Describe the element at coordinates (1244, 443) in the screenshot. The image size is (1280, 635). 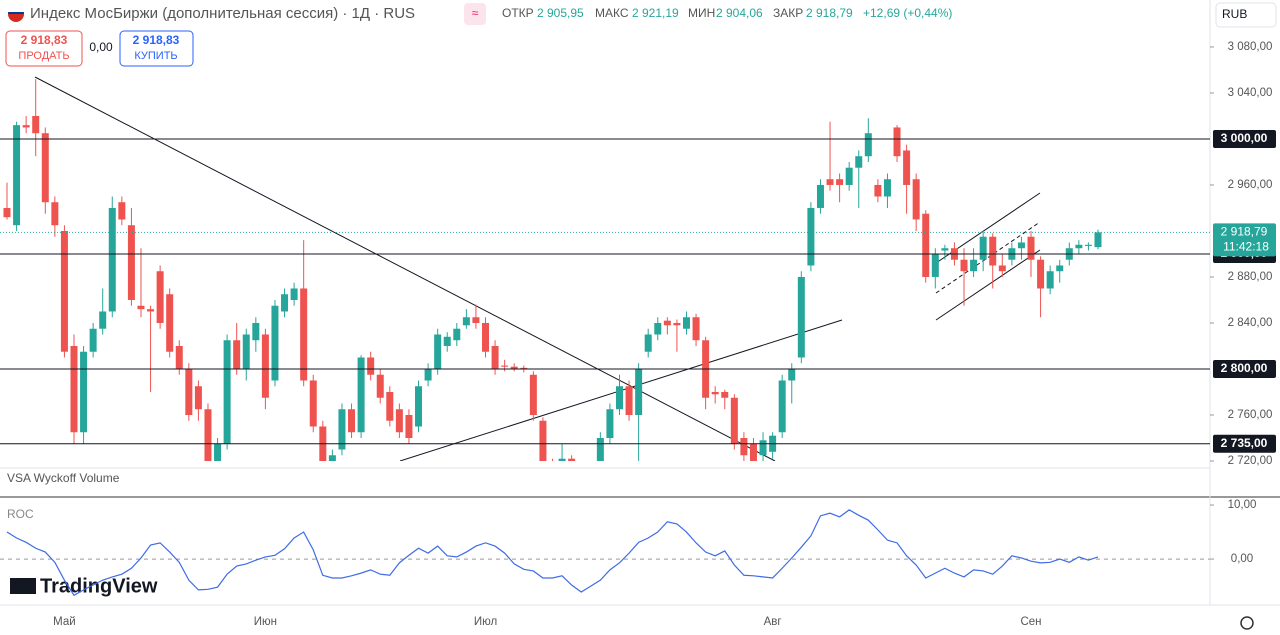
I see `level-label: 2 735,00` at that location.